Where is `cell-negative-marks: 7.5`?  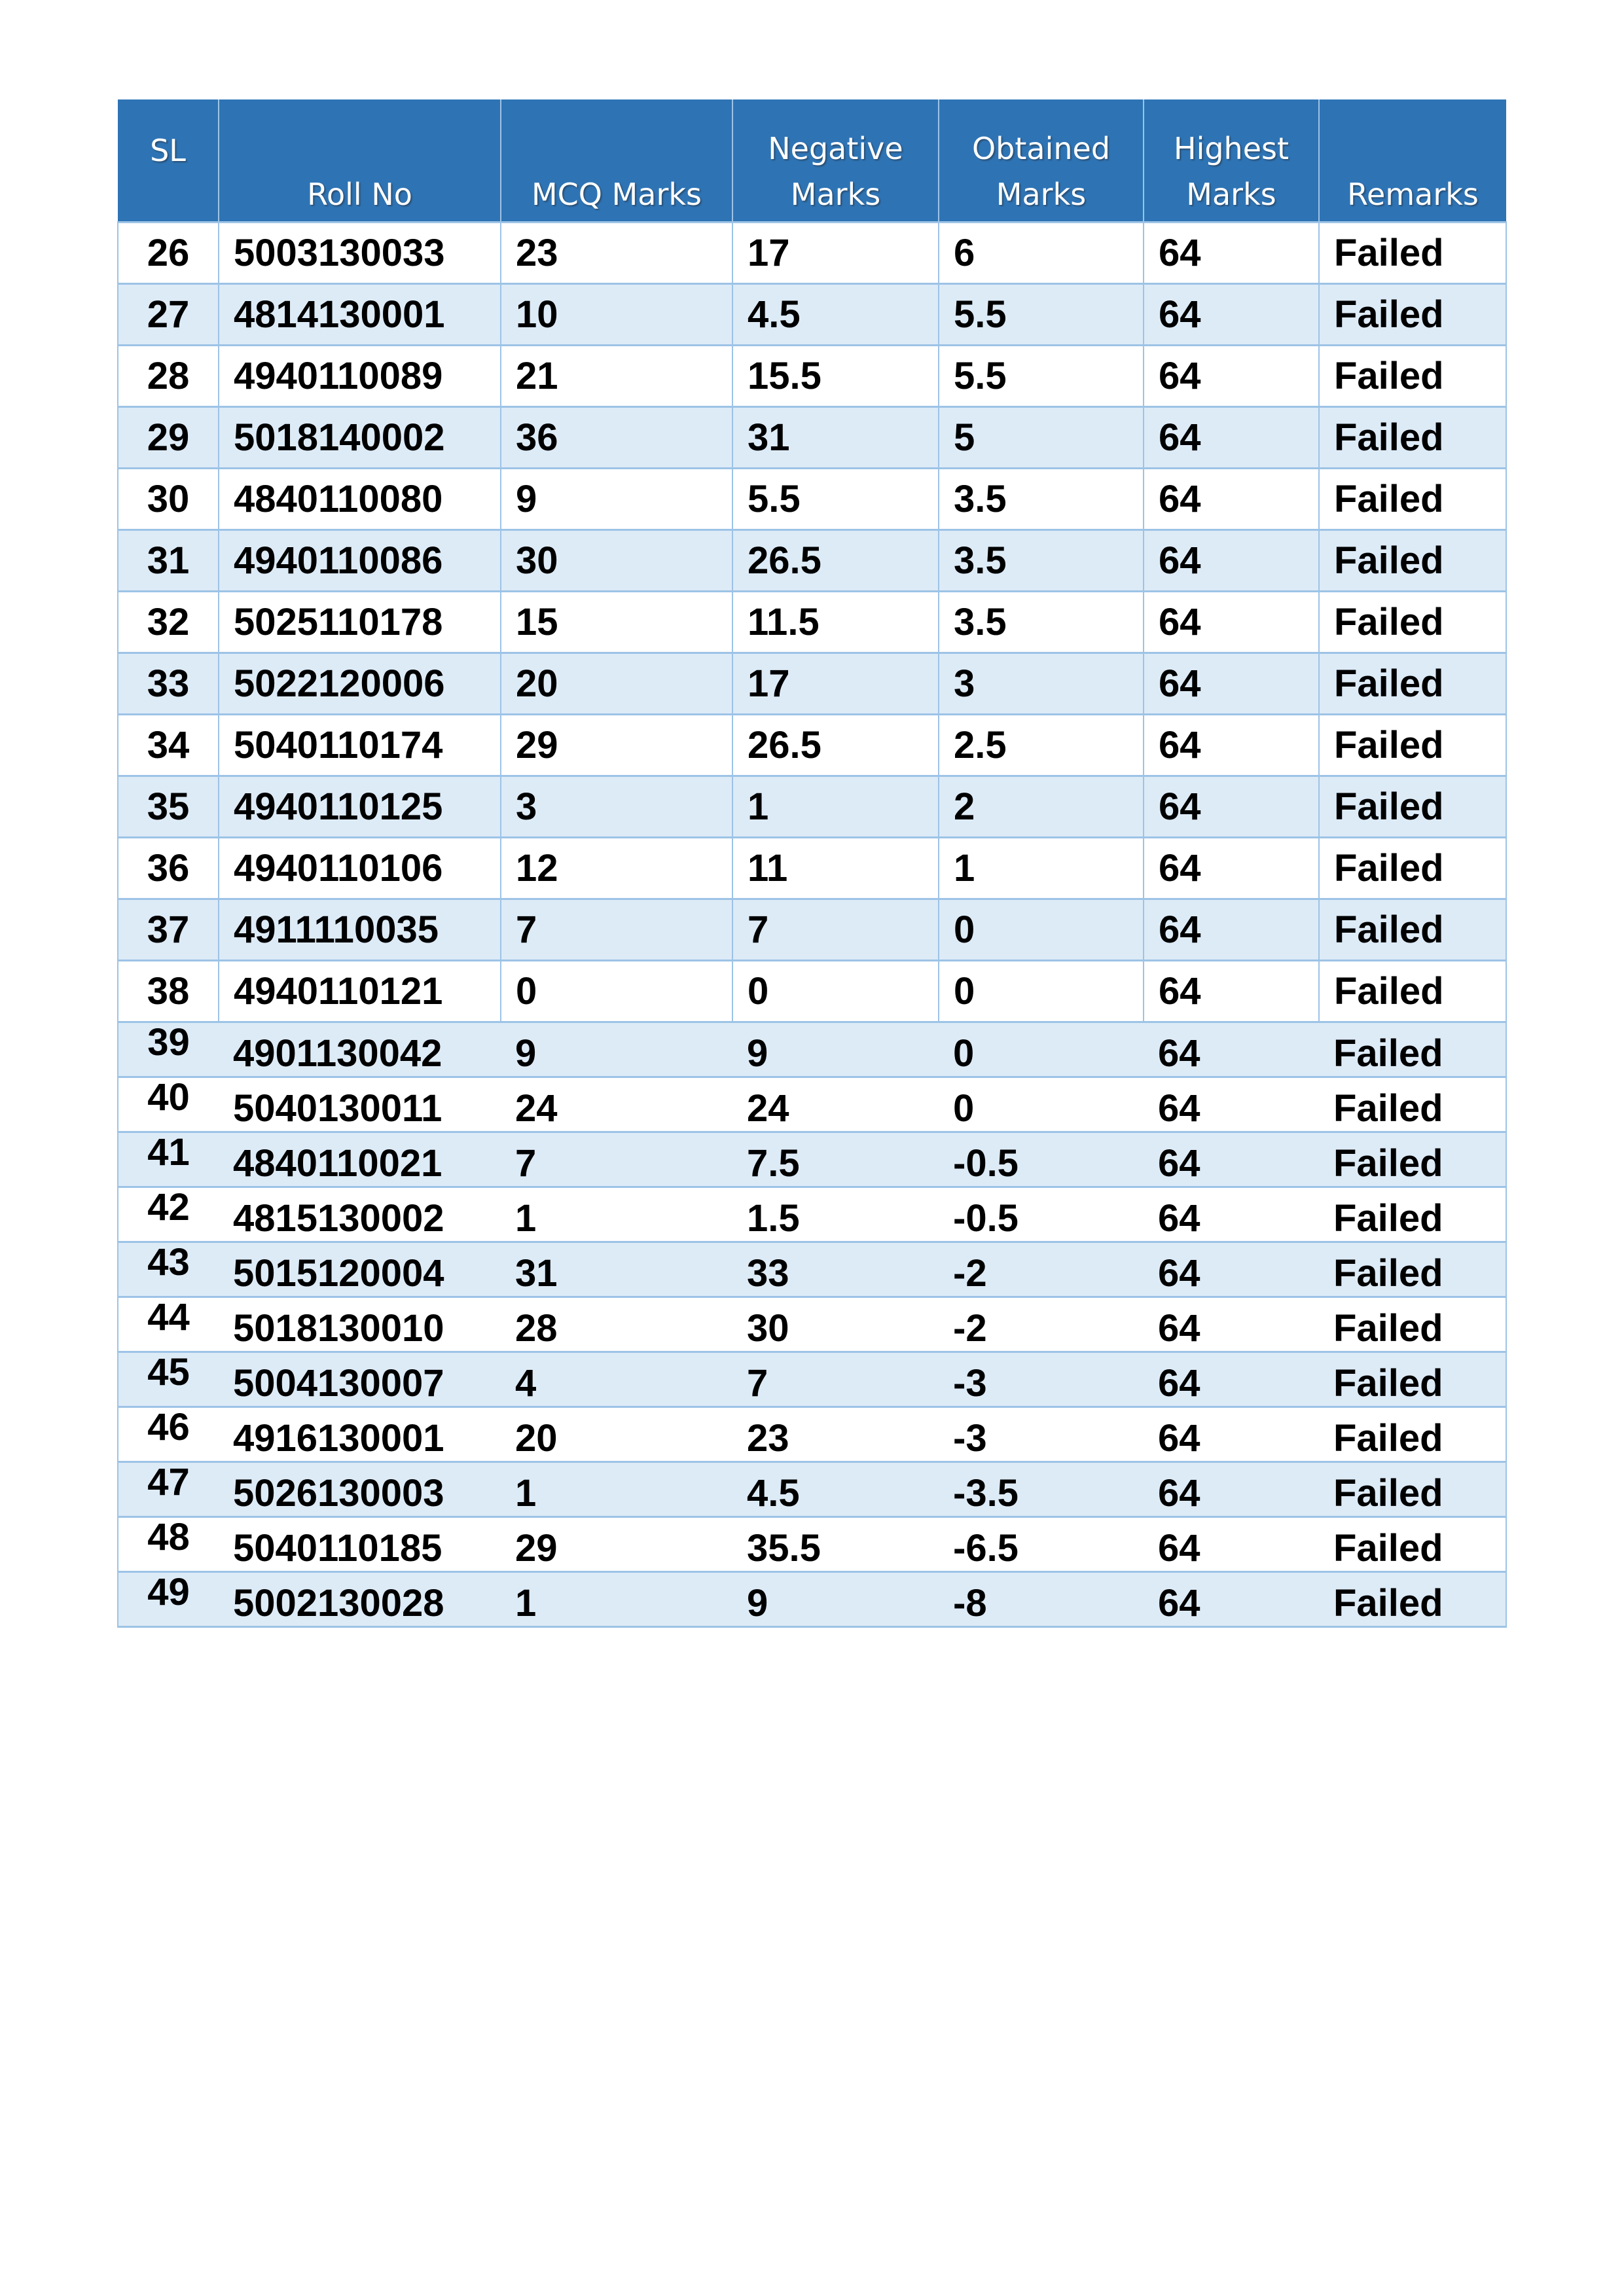 cell-negative-marks: 7.5 is located at coordinates (835, 1159).